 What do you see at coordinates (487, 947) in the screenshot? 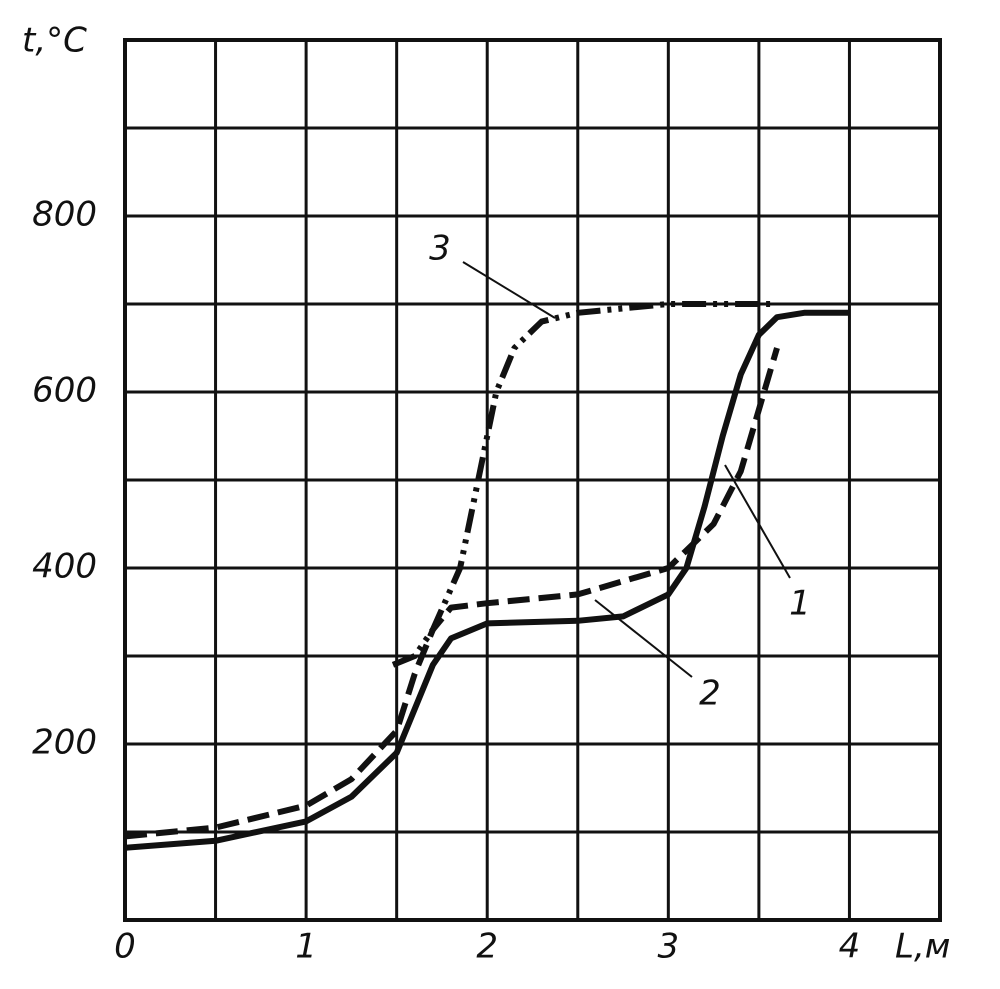
I see `x-tick-label: 2` at bounding box center [487, 947].